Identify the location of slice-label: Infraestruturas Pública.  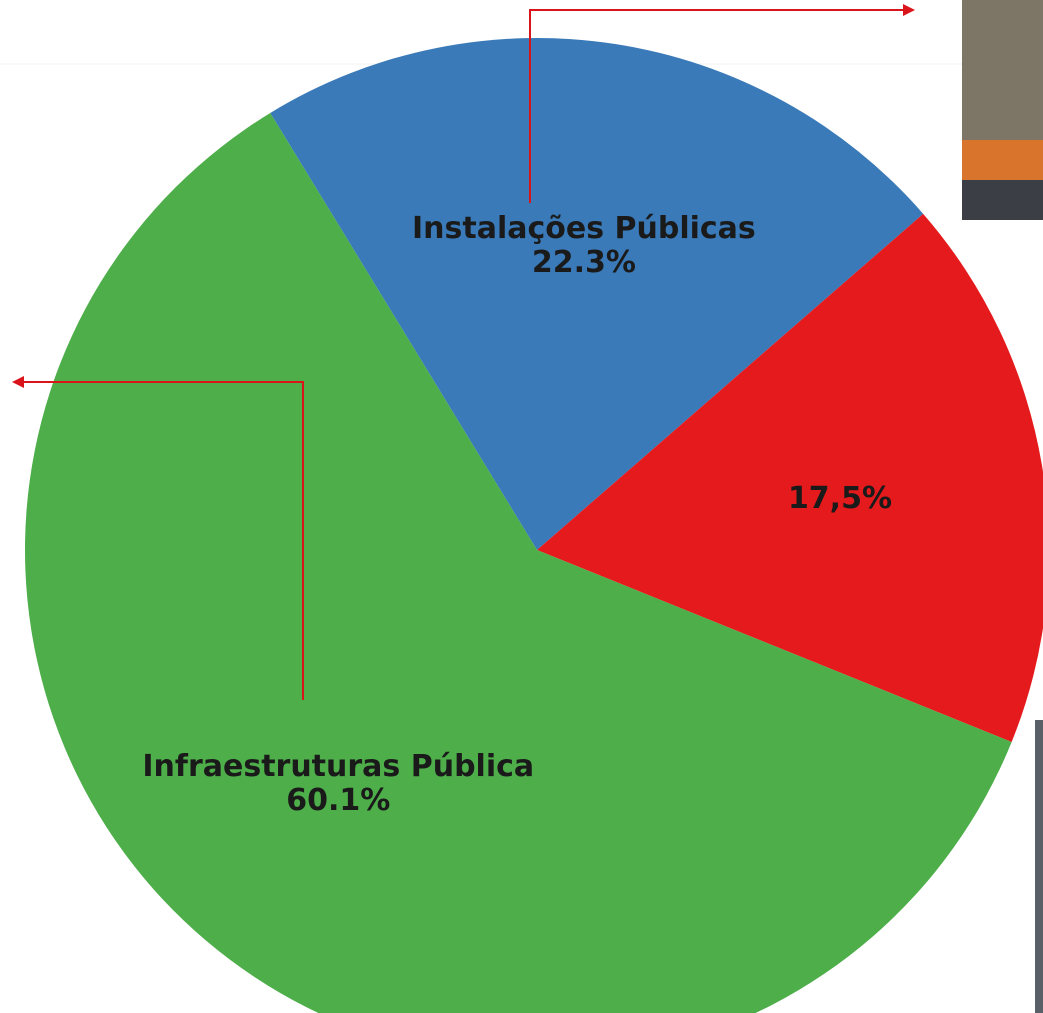
(338, 766).